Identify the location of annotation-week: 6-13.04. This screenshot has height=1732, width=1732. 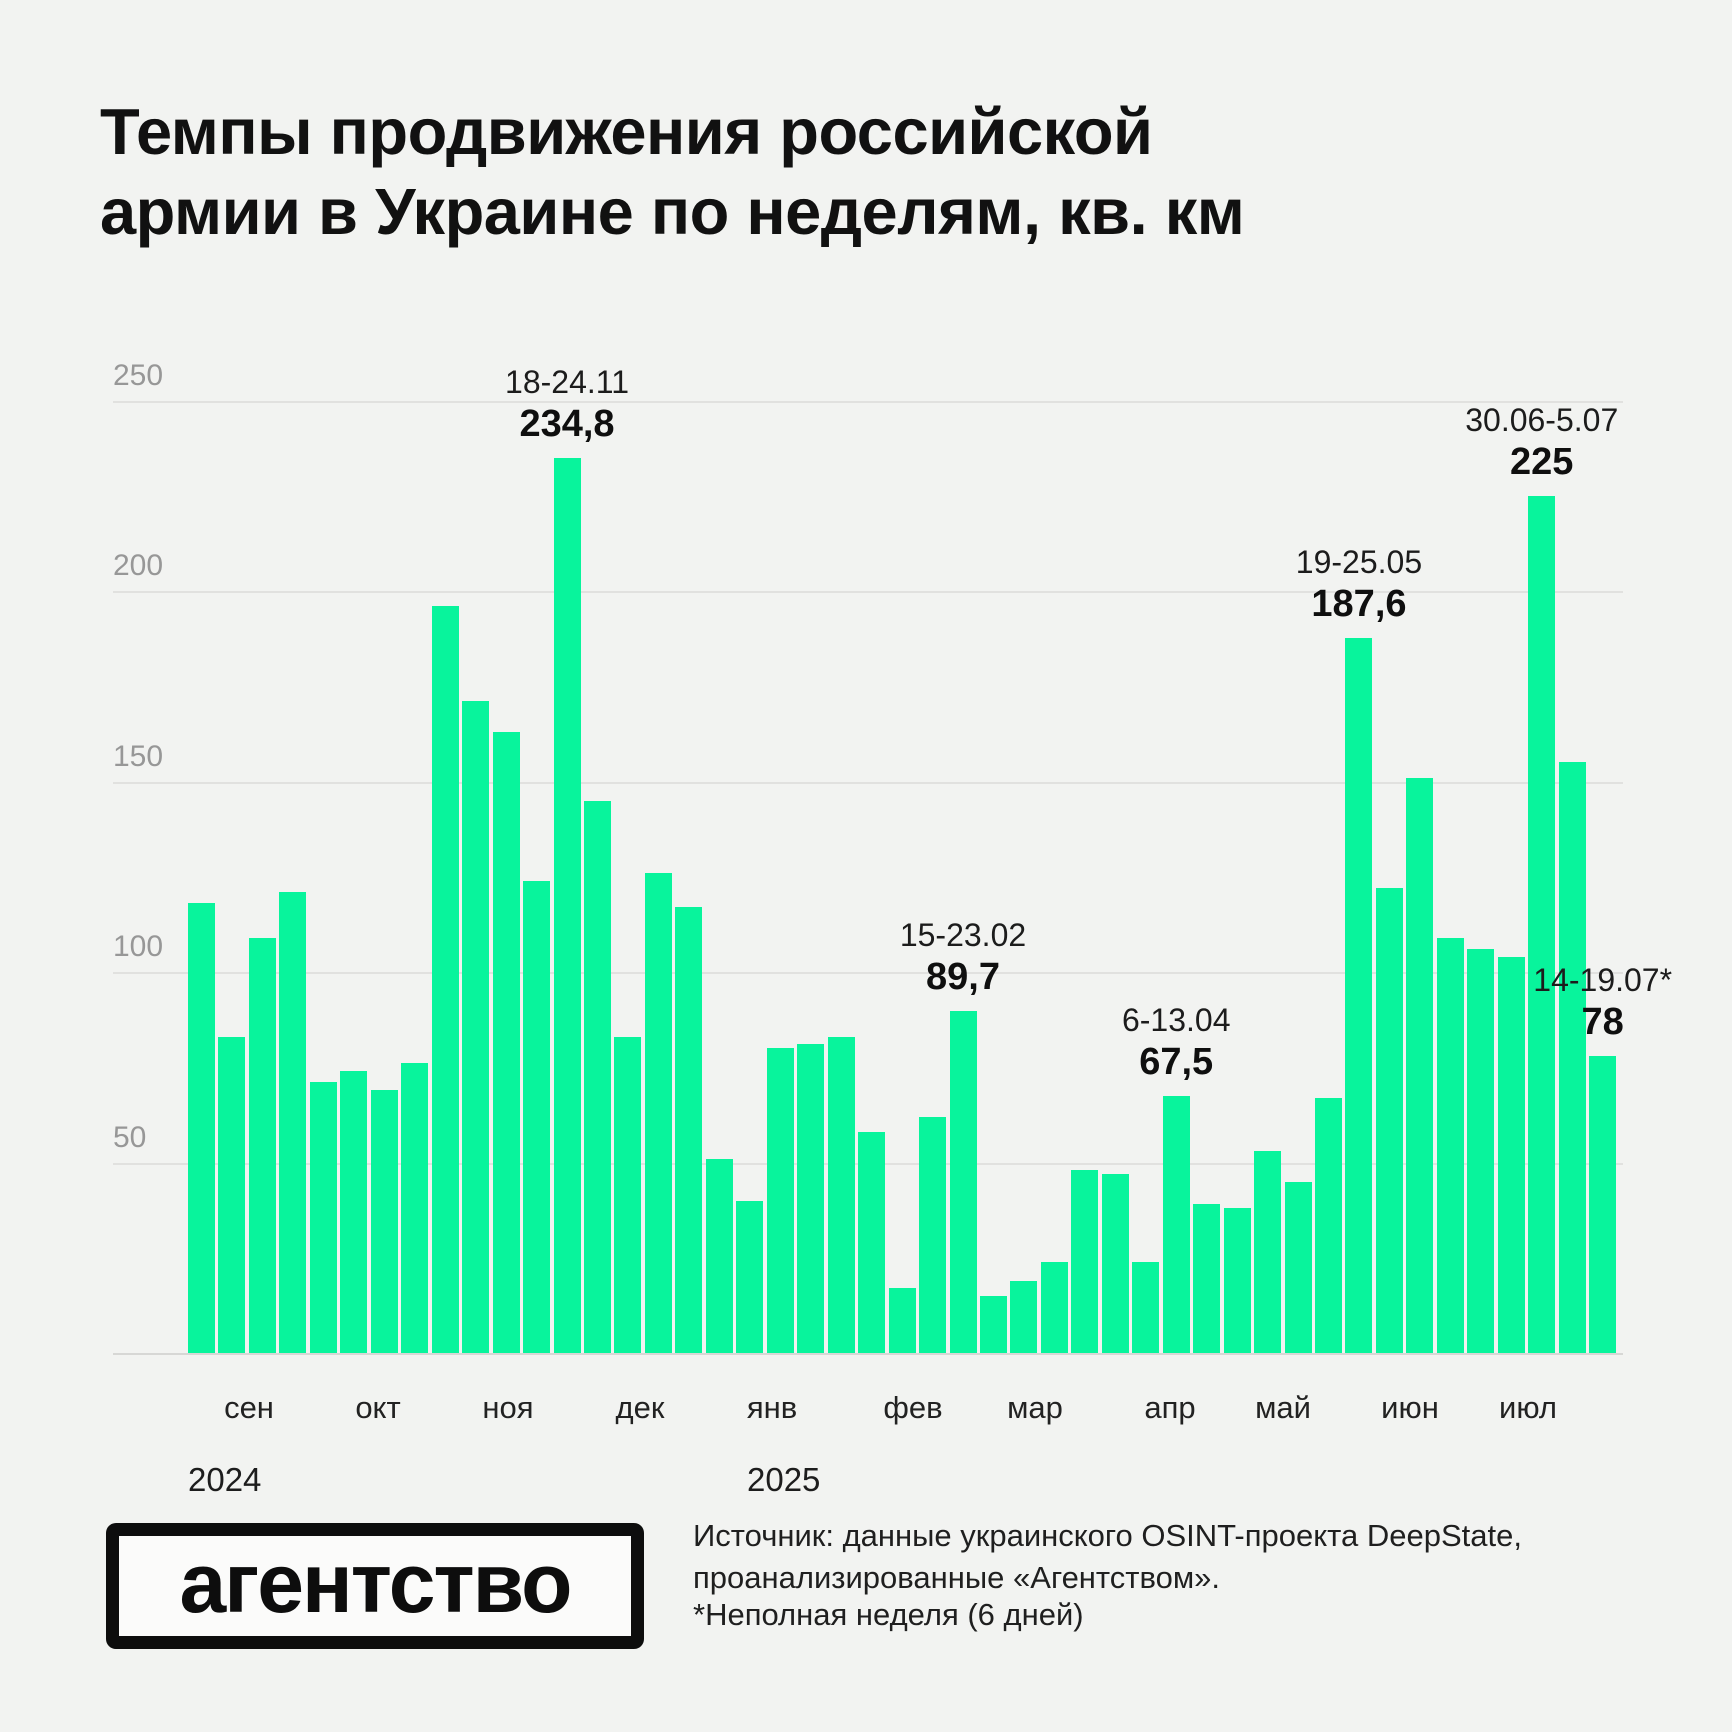
(1176, 1019).